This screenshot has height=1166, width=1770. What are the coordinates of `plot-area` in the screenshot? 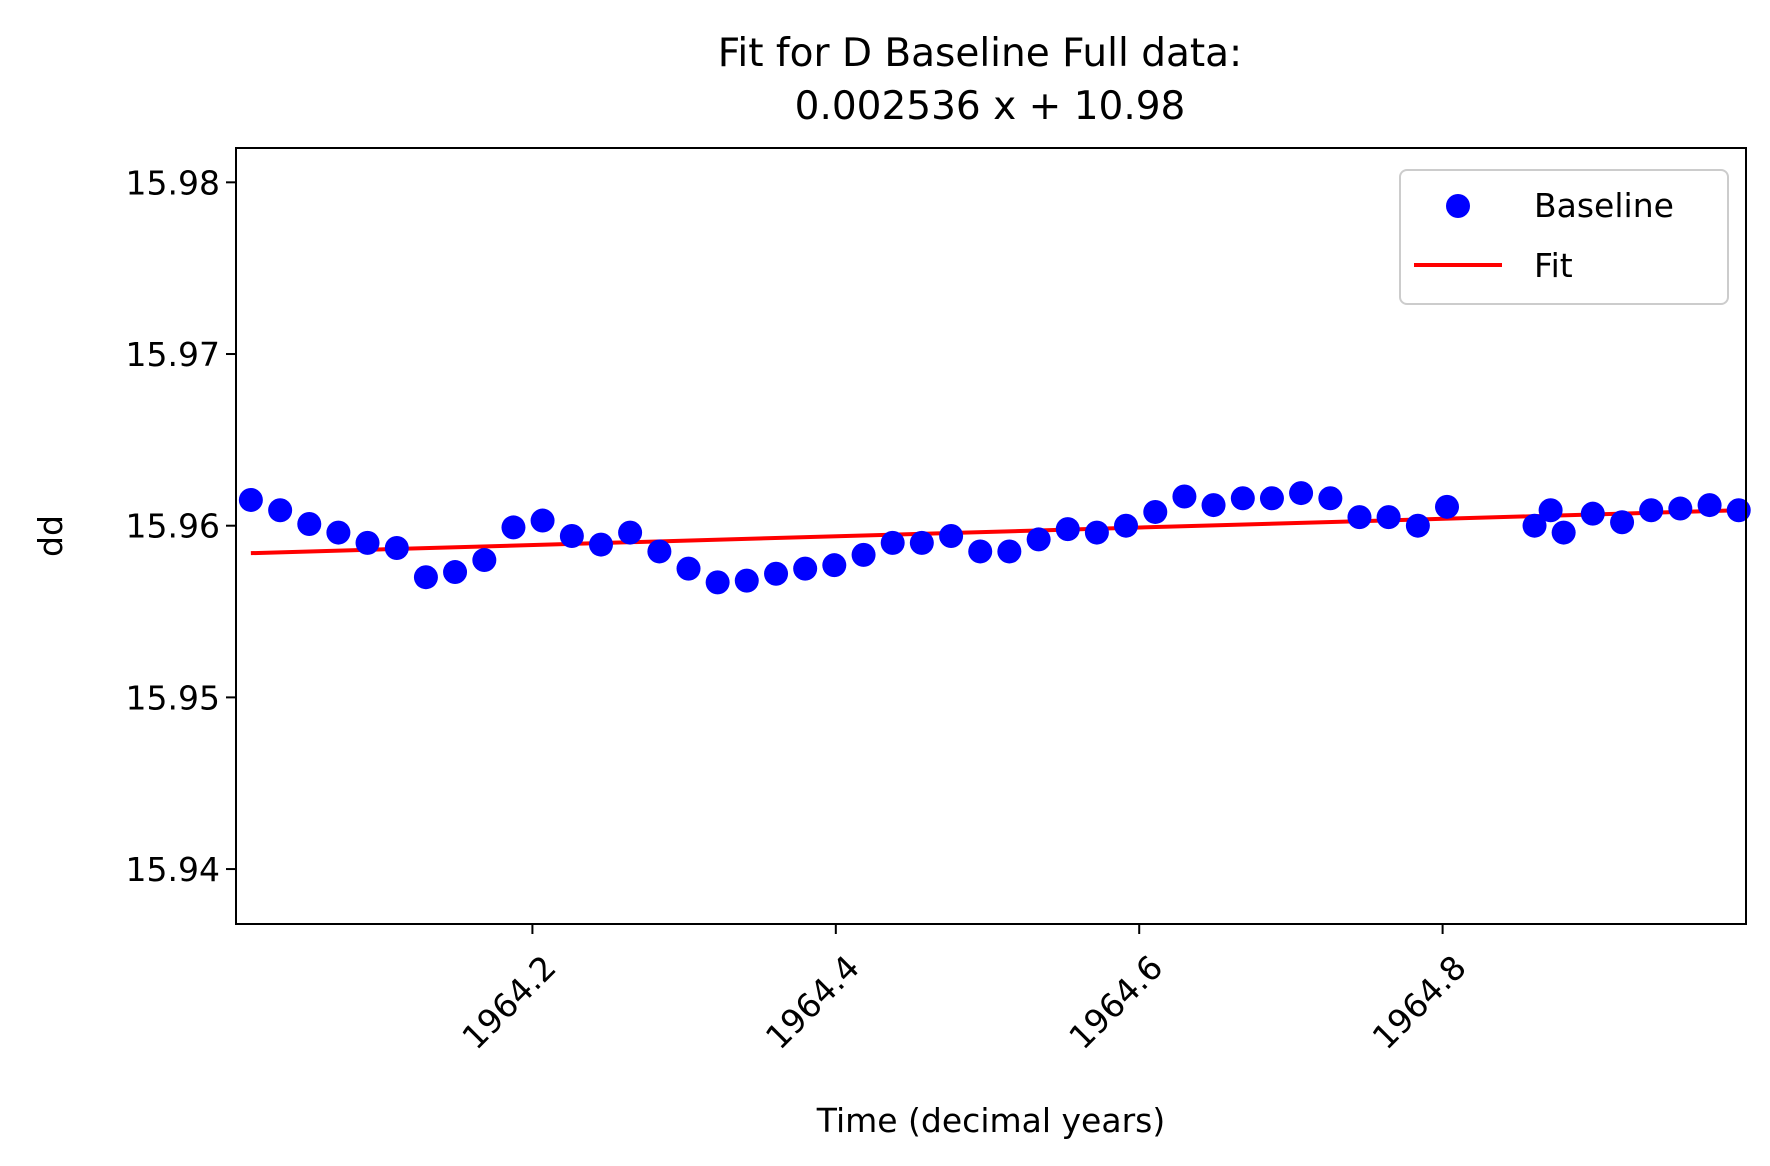 It's located at (994, 538).